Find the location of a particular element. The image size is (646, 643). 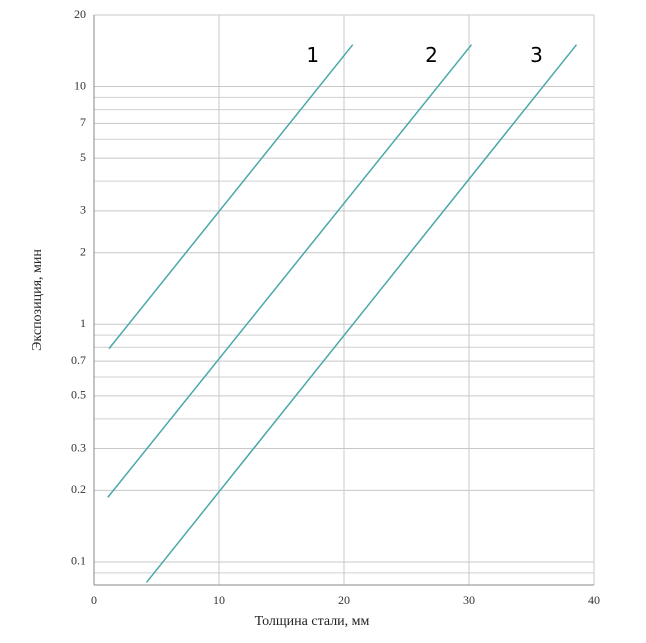

y-tick-label: 0.5 is located at coordinates (78, 395).